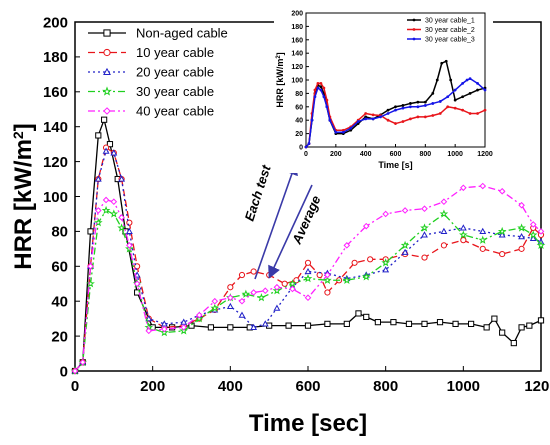  Describe the element at coordinates (230, 386) in the screenshot. I see `x-tick-label: 400` at that location.